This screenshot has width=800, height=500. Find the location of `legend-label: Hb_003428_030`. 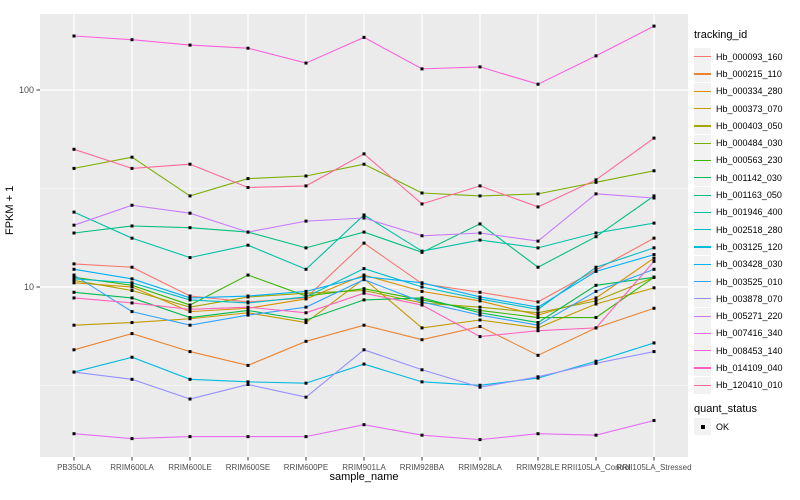

legend-label: Hb_003428_030 is located at coordinates (749, 264).